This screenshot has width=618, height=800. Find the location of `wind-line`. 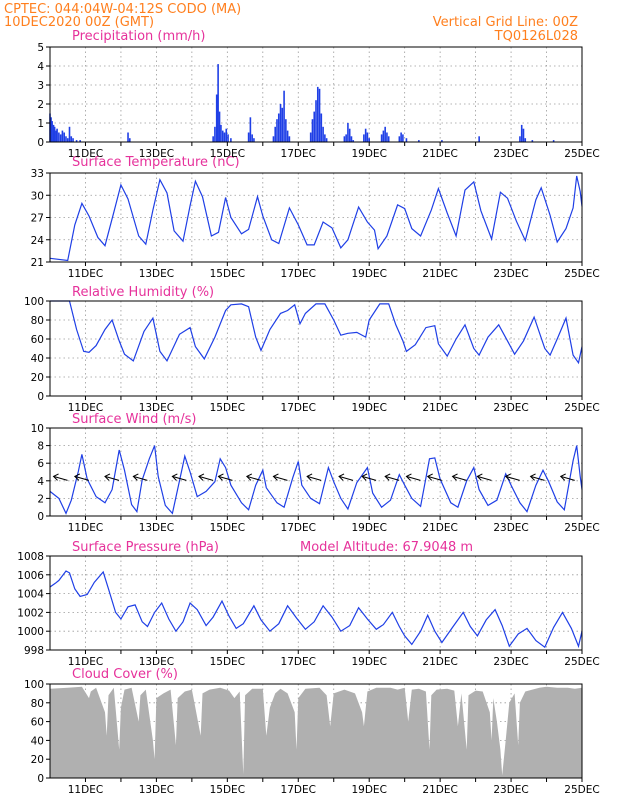

wind-line is located at coordinates (316, 480).